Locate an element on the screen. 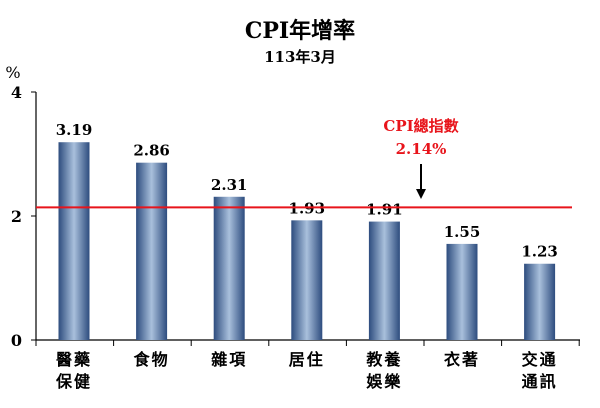 The image size is (600, 408). x-category-label: 衣著 is located at coordinates (462, 359).